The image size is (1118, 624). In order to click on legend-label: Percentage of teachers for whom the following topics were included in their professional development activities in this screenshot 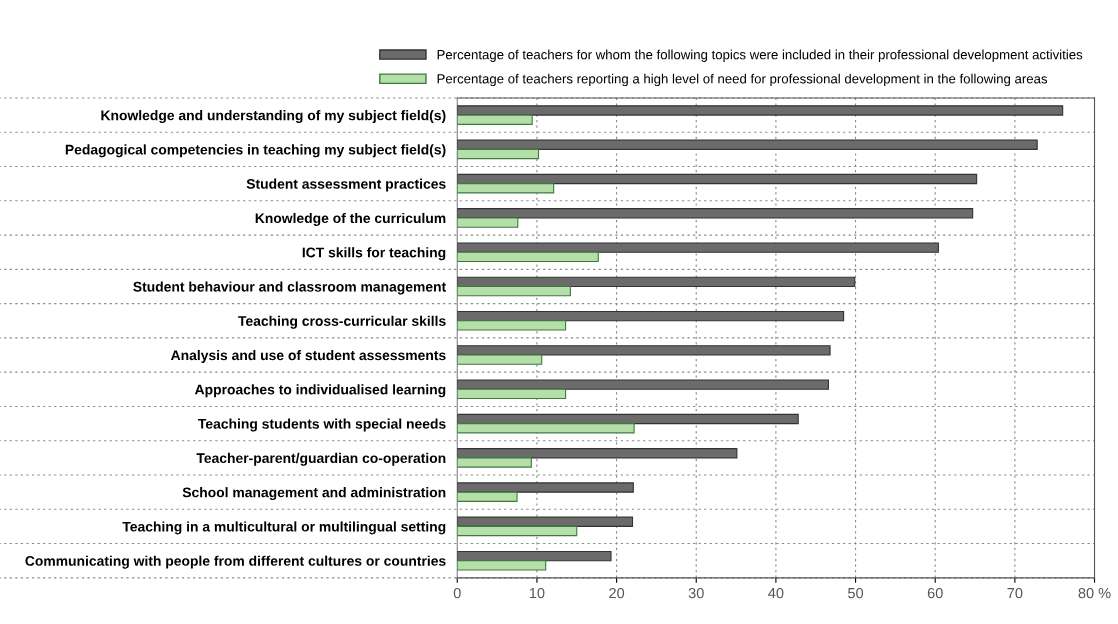, I will do `click(760, 55)`.